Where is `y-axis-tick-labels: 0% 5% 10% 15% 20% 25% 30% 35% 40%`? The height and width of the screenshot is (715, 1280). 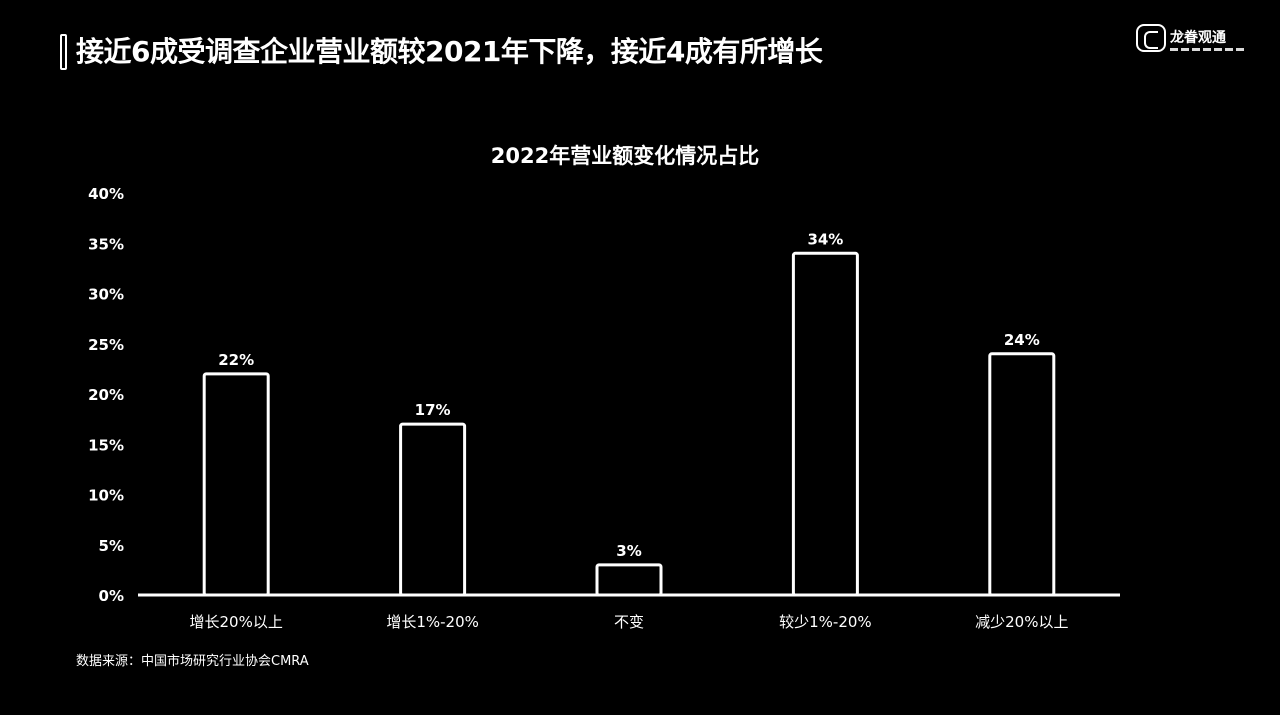 y-axis-tick-labels: 0% 5% 10% 15% 20% 25% 30% 35% 40% is located at coordinates (106, 395).